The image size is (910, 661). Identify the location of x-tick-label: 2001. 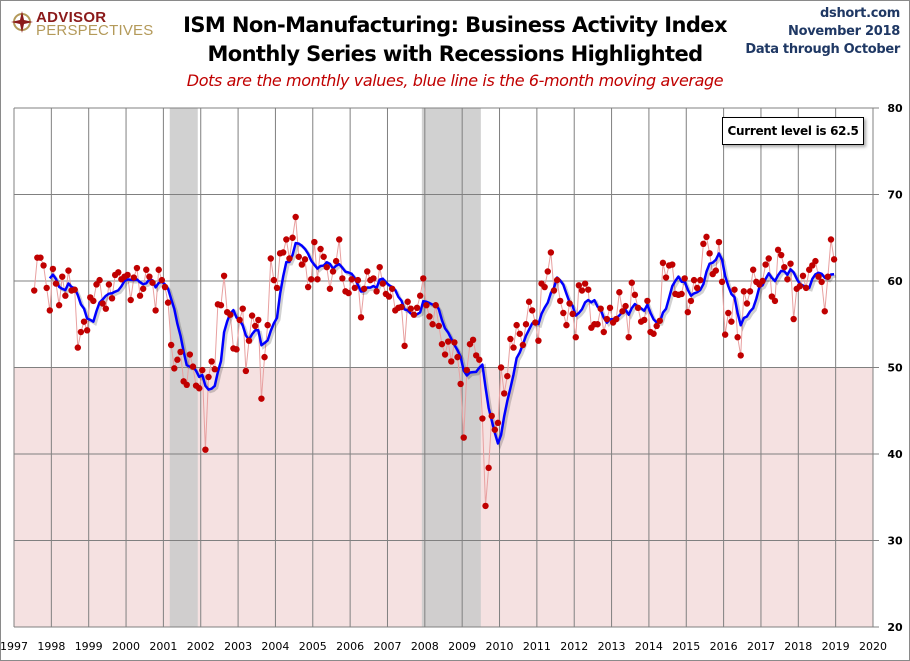
(163, 646).